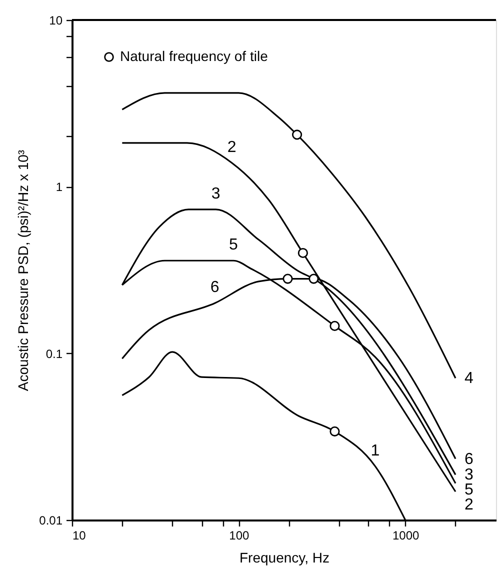 The width and height of the screenshot is (499, 579). I want to click on y-tick-label: 0.1, so click(54, 353).